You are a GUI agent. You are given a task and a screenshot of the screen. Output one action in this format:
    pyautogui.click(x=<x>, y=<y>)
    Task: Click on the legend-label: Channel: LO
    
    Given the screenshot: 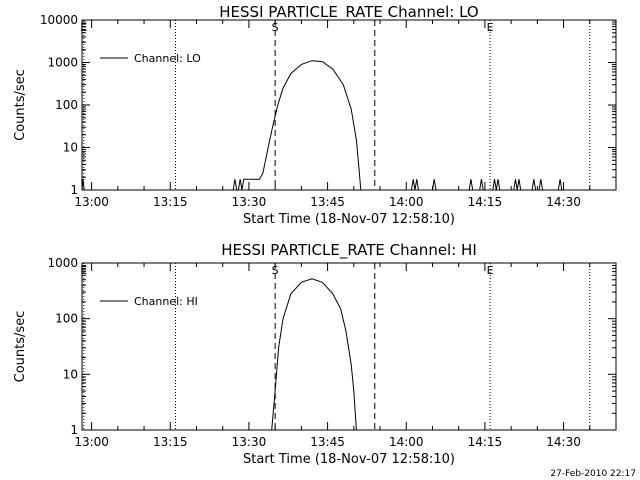 What is the action you would take?
    pyautogui.click(x=167, y=58)
    